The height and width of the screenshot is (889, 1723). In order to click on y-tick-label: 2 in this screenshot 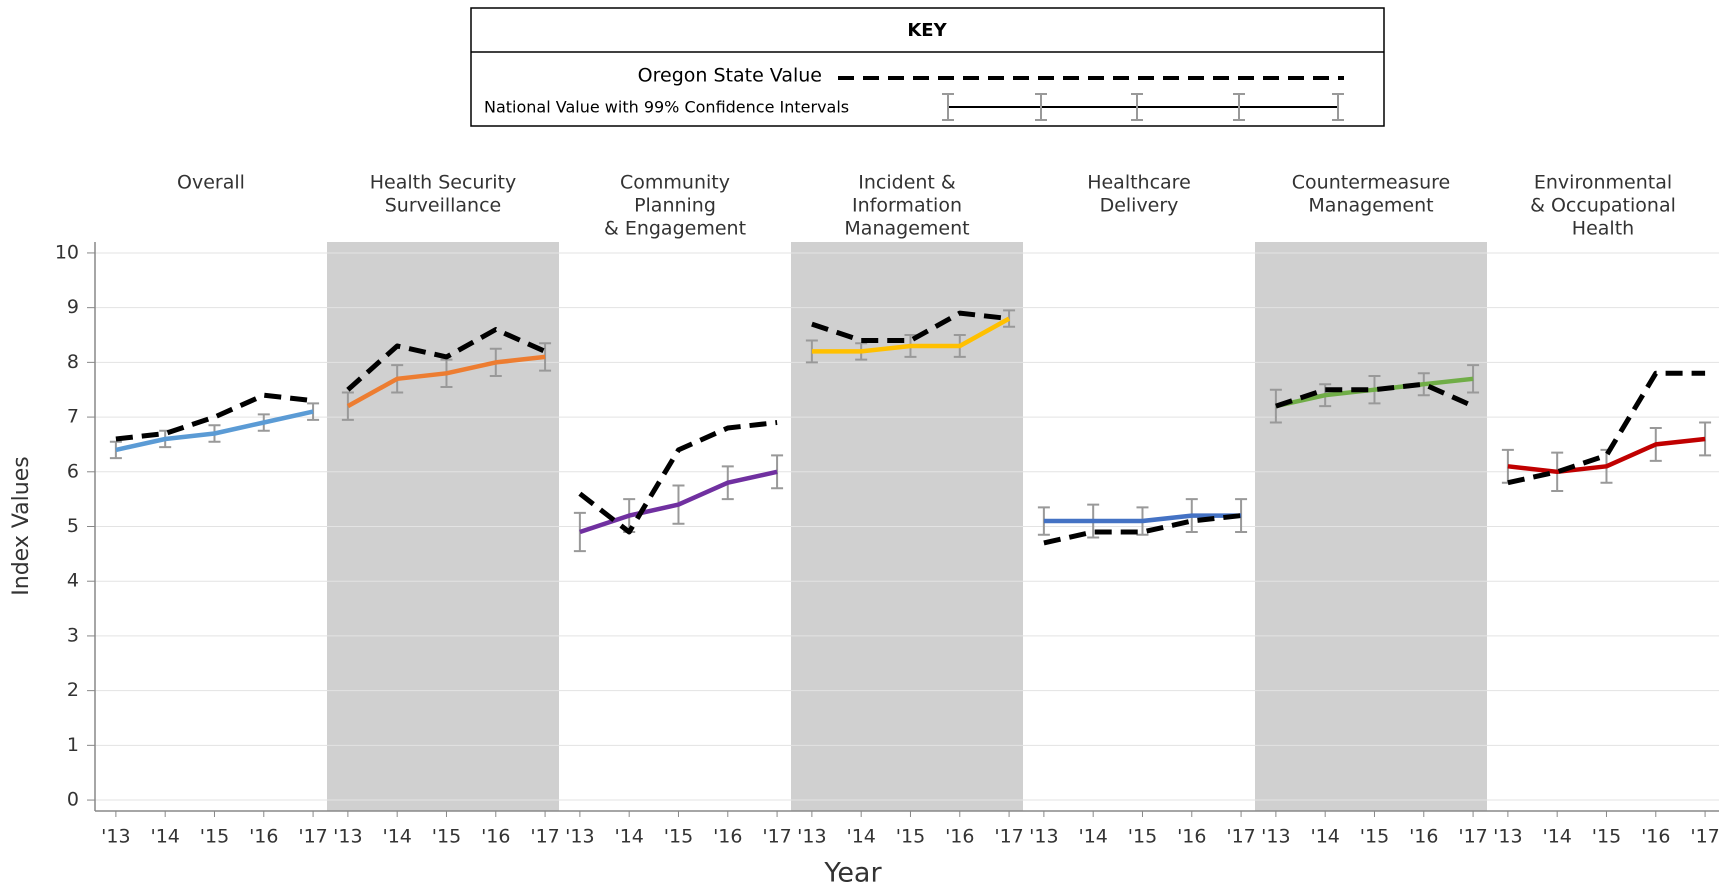, I will do `click(73, 690)`.